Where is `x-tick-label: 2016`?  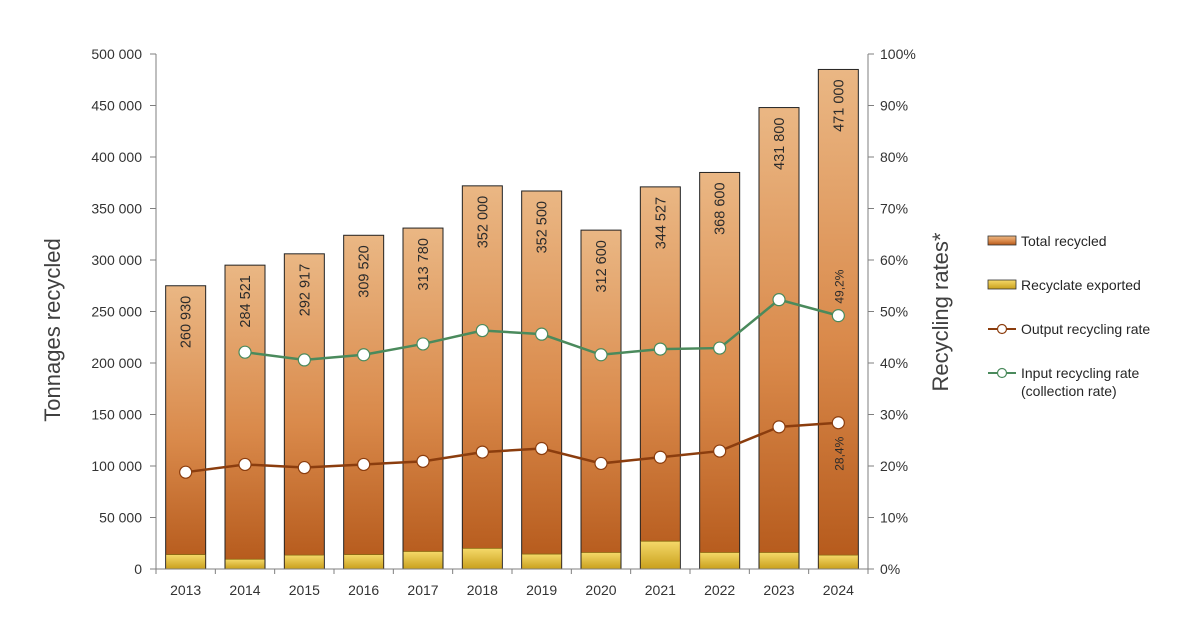 x-tick-label: 2016 is located at coordinates (363, 590).